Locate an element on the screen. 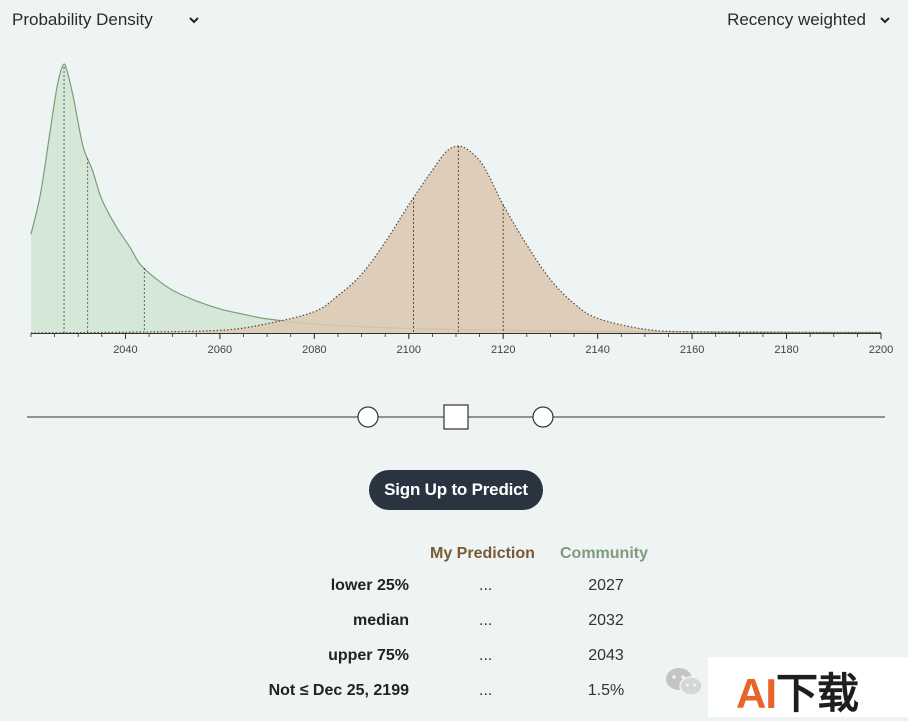  x-tick-label: 2080 is located at coordinates (314, 350).